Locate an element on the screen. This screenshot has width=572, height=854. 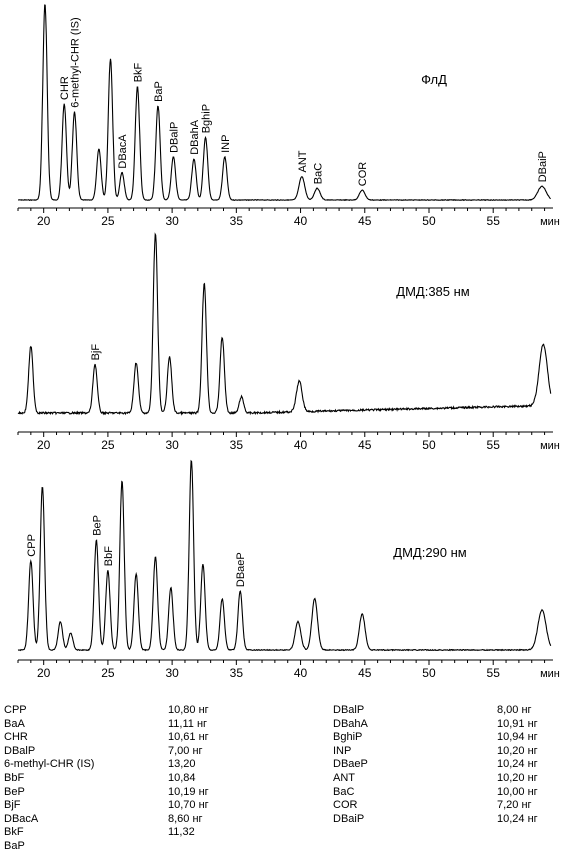
amount-value: 11,11 нг is located at coordinates (188, 723).